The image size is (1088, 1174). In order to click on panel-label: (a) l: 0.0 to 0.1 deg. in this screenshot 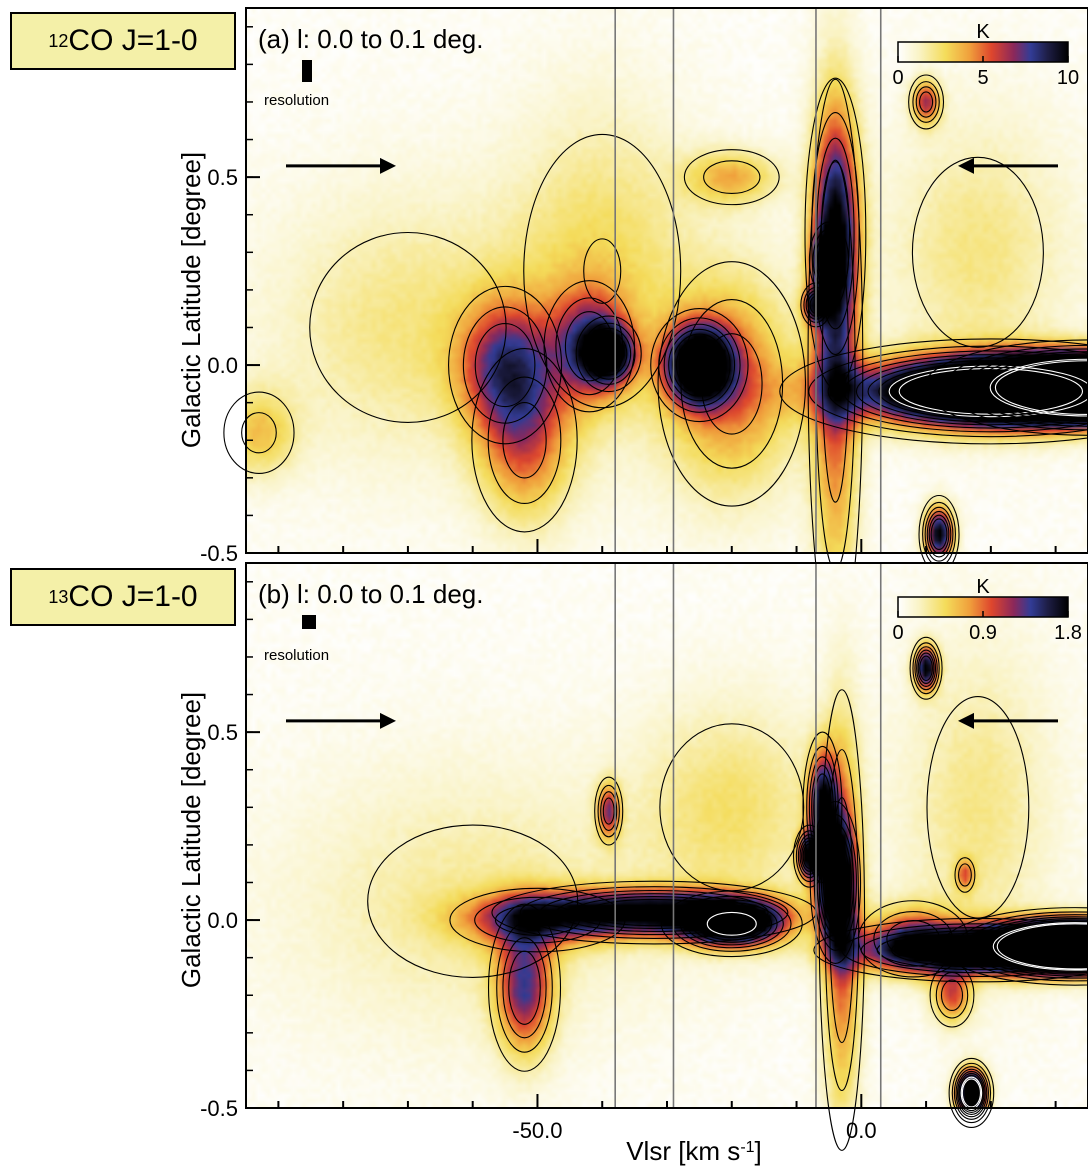, I will do `click(370, 39)`.